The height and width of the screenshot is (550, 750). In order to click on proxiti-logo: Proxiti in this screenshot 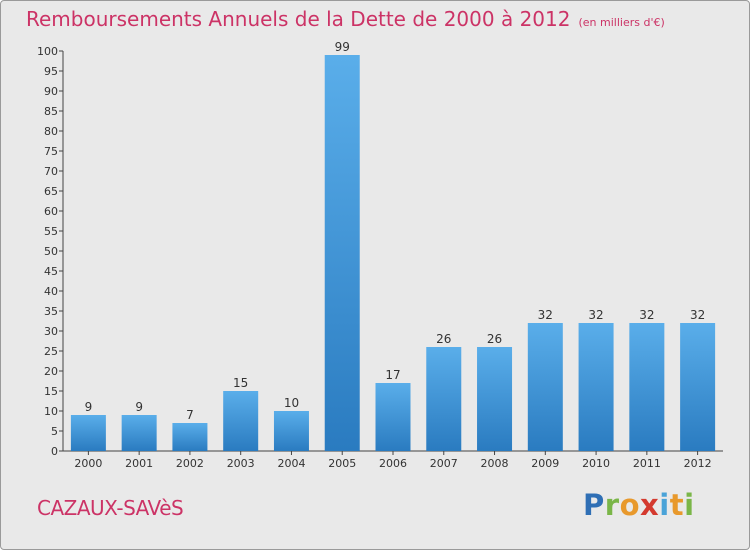, I will do `click(639, 505)`.